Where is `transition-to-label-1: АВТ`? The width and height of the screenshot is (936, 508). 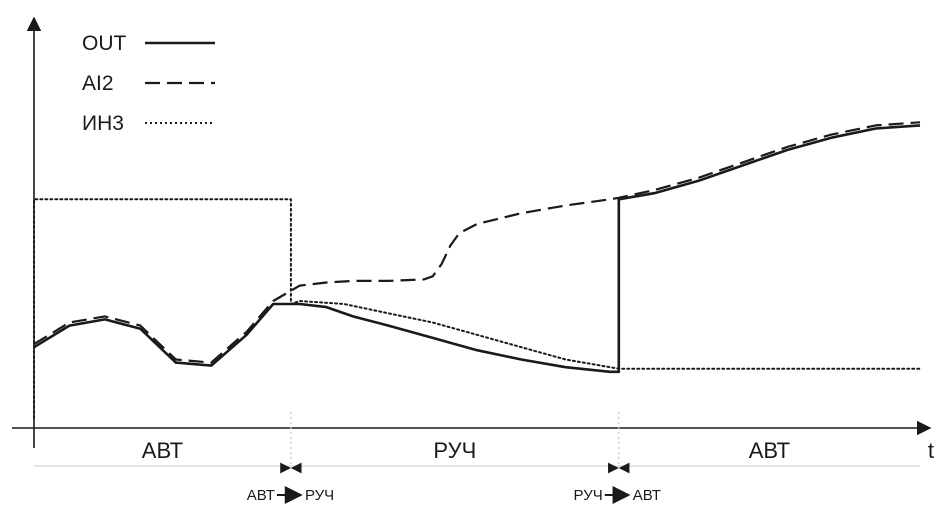
transition-to-label-1: АВТ is located at coordinates (647, 495).